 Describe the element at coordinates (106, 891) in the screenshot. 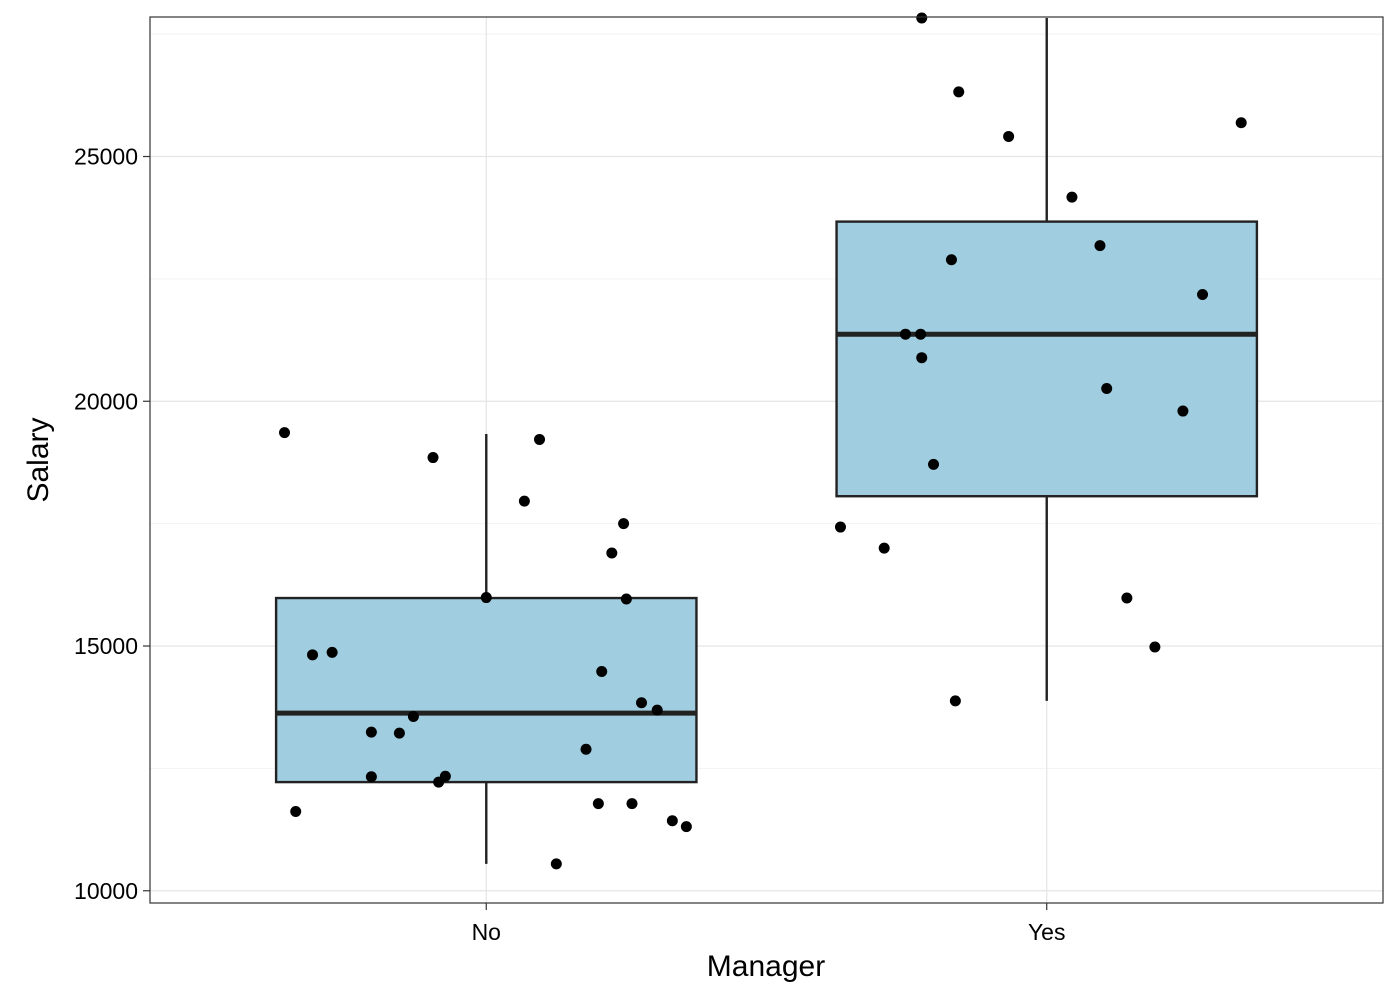

I see `y-tick-label: 10000` at that location.